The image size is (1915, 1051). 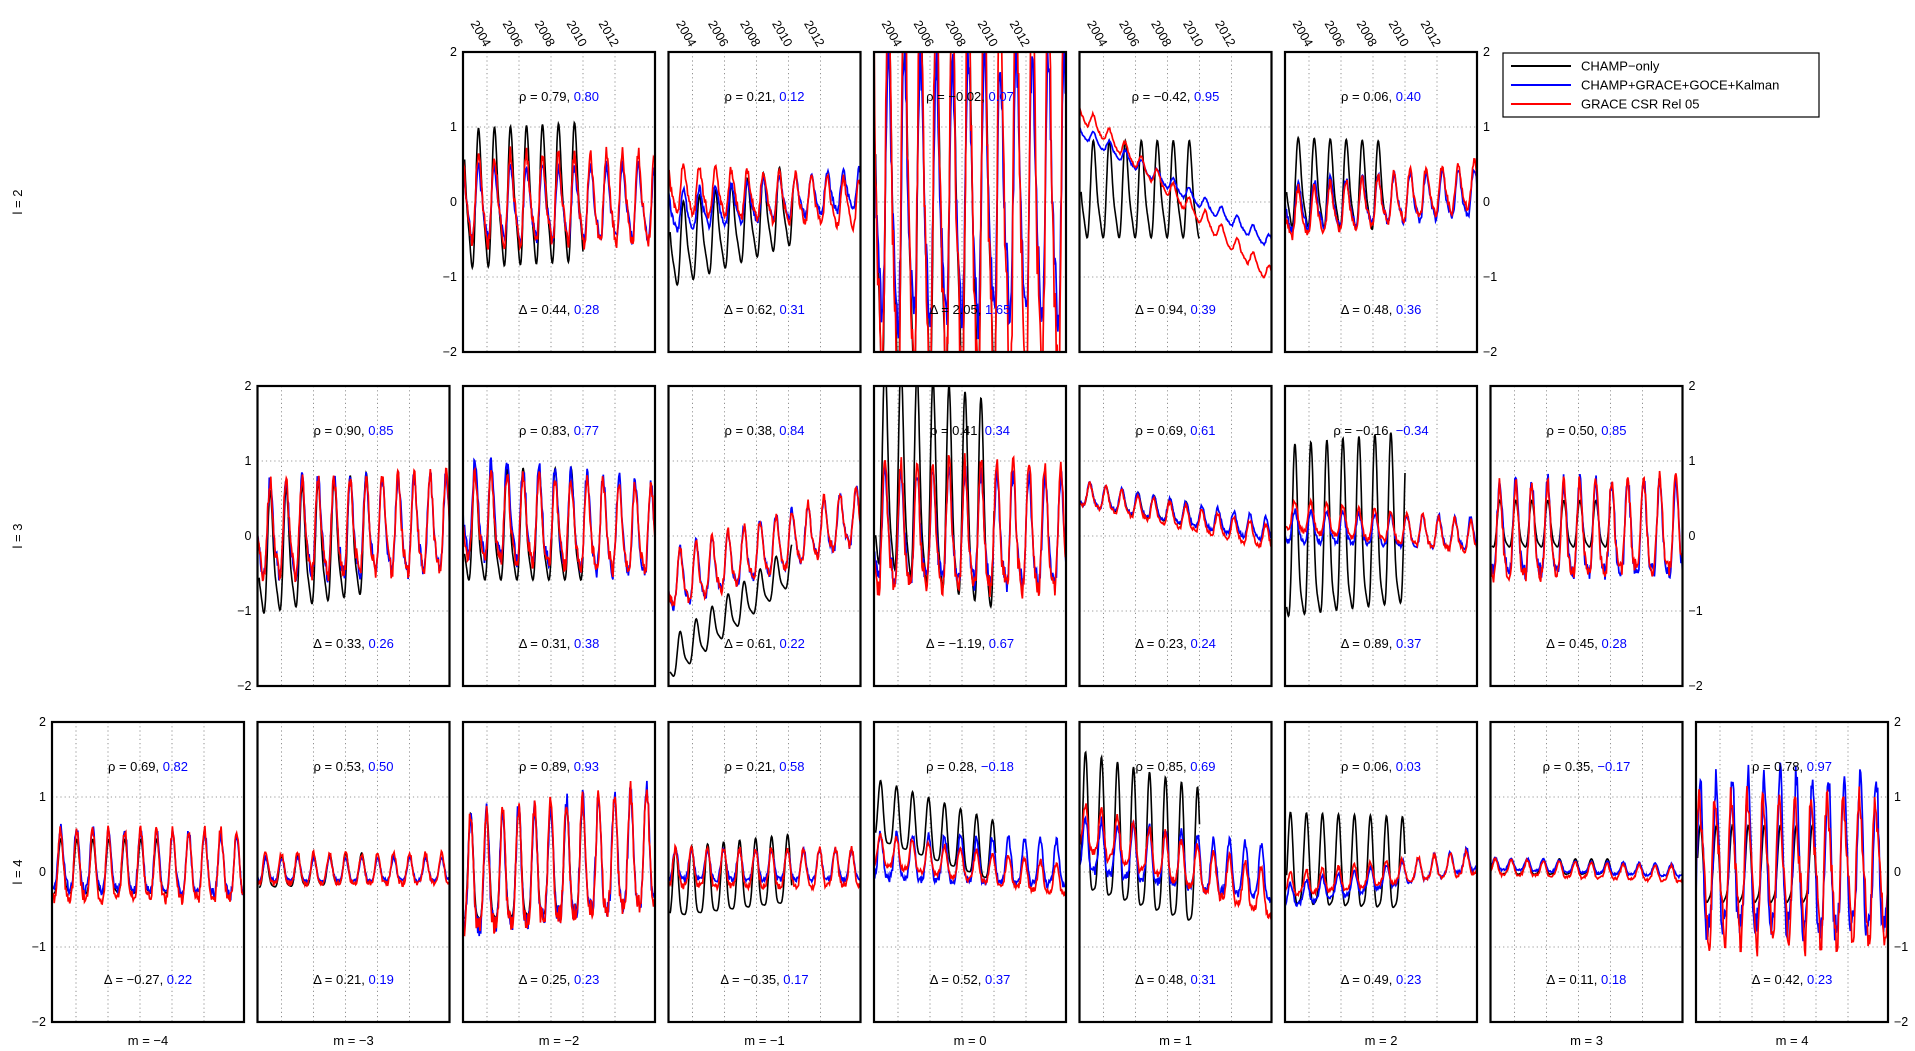 What do you see at coordinates (1587, 979) in the screenshot?
I see `delta-label: Δ = 0.11, 0.18` at bounding box center [1587, 979].